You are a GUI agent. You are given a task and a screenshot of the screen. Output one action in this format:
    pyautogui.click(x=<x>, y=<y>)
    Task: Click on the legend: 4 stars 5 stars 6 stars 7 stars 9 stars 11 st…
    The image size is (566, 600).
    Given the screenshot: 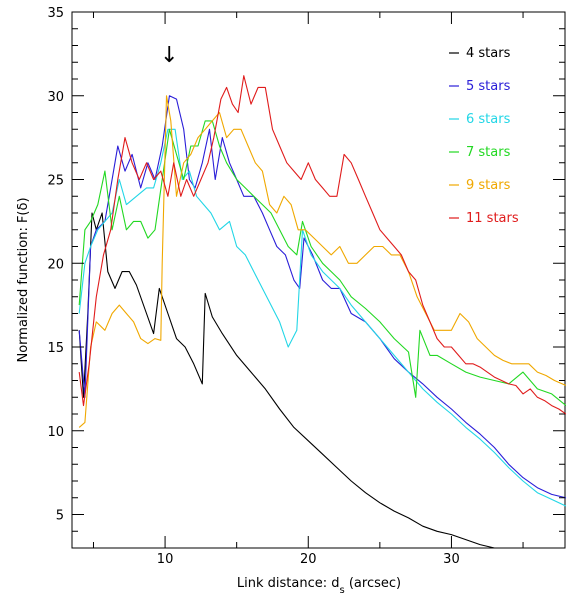 What is the action you would take?
    pyautogui.click(x=484, y=136)
    